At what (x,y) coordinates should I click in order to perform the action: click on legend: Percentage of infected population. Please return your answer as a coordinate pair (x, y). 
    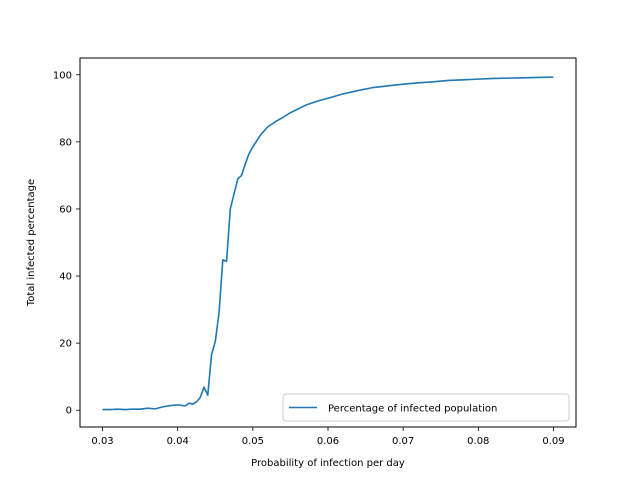
    Looking at the image, I should click on (426, 407).